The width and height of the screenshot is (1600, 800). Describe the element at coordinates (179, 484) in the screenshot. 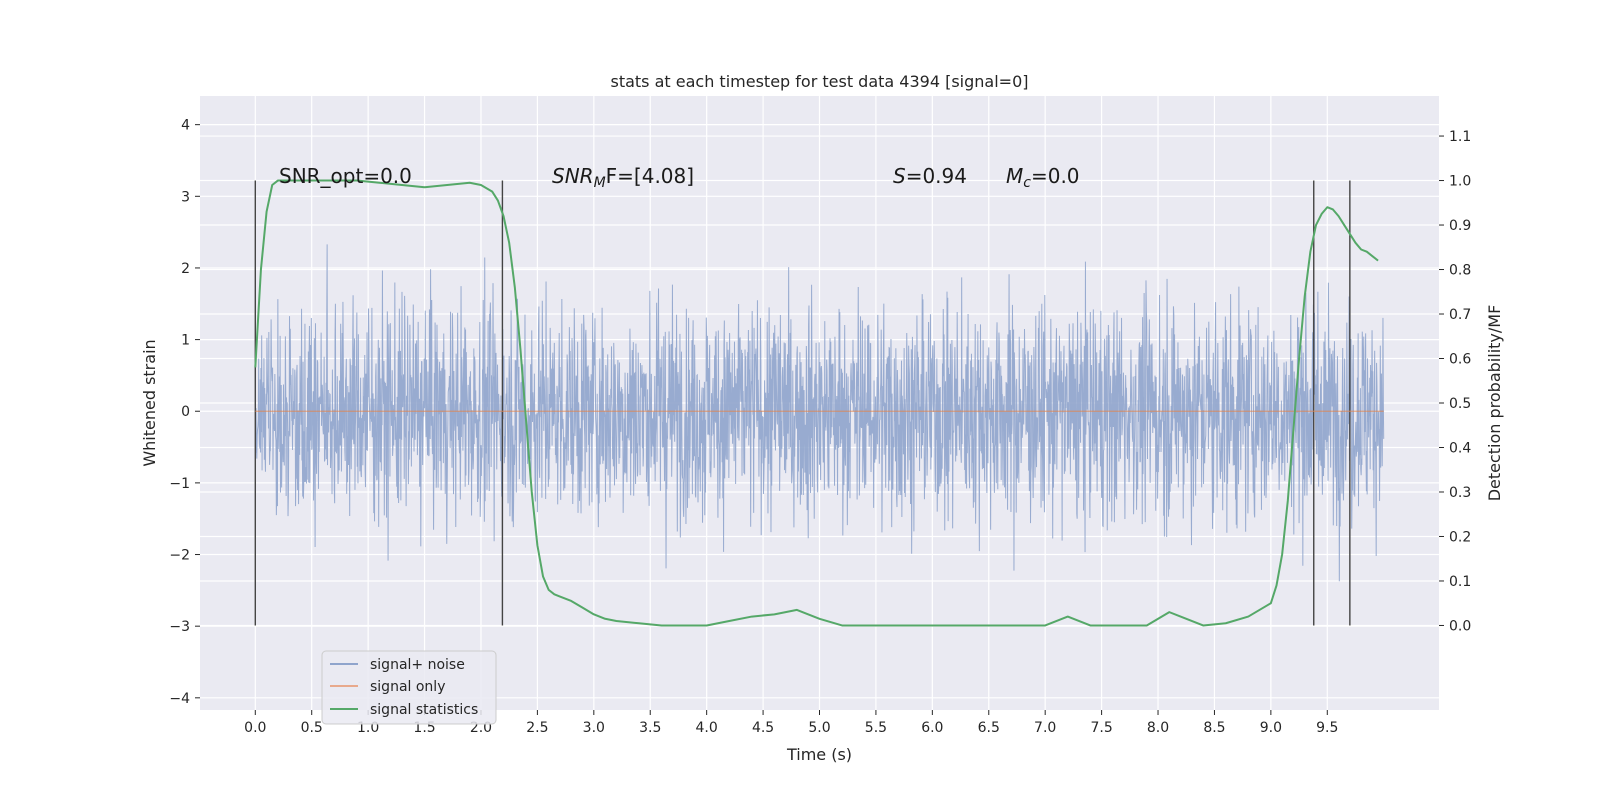

I see `y-tick-label: −1` at that location.